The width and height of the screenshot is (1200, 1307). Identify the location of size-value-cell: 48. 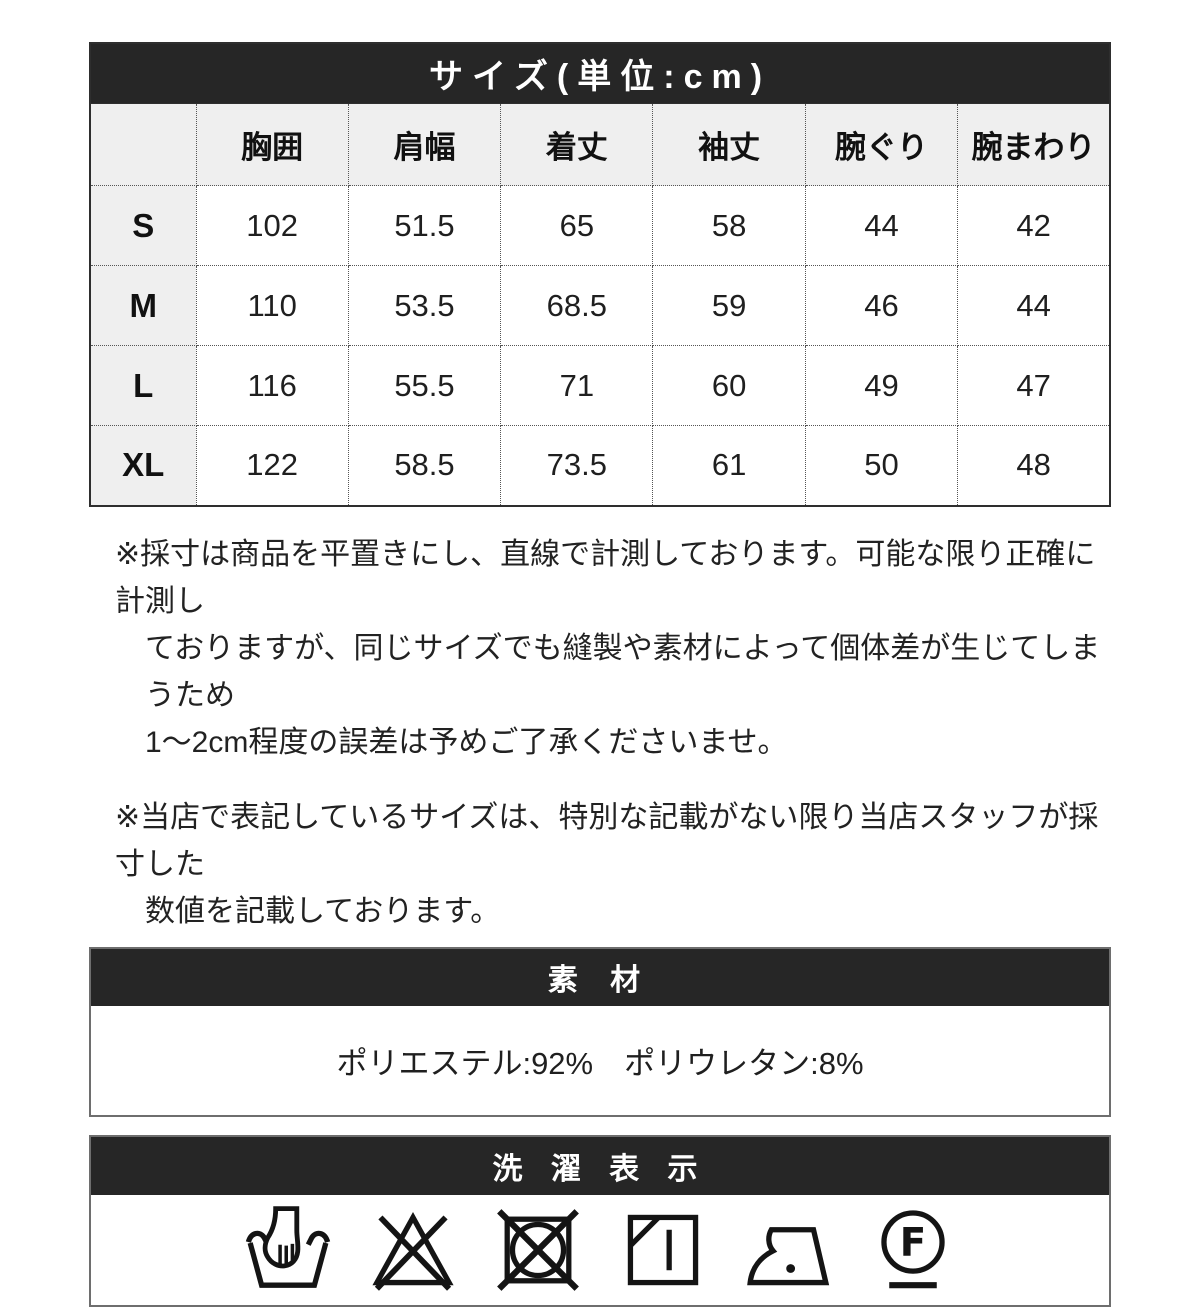
(1034, 465).